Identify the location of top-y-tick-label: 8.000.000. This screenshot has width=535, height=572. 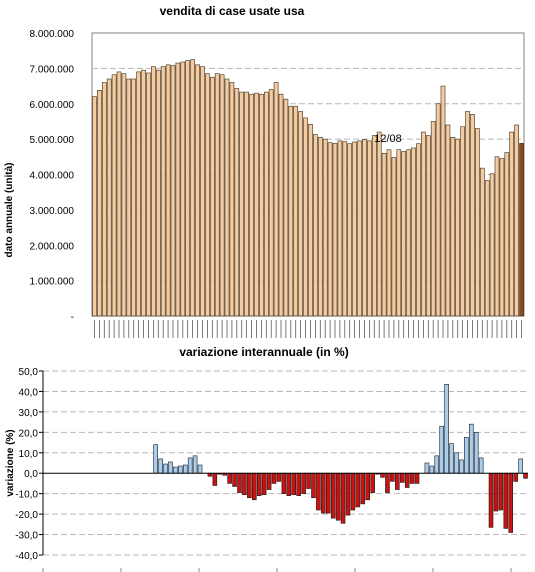
(52, 34).